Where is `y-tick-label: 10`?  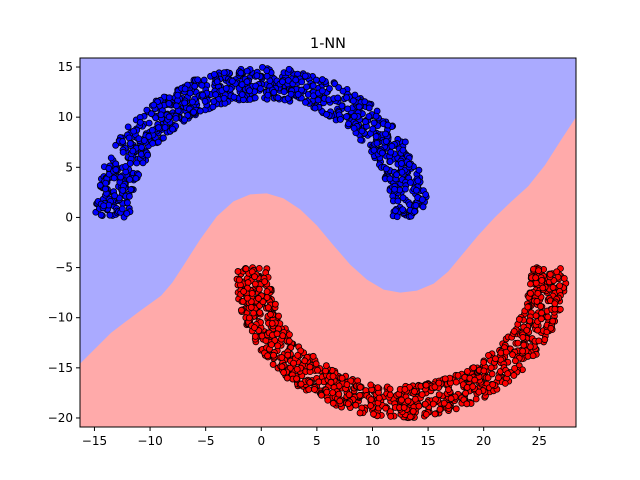 y-tick-label: 10 is located at coordinates (65, 117).